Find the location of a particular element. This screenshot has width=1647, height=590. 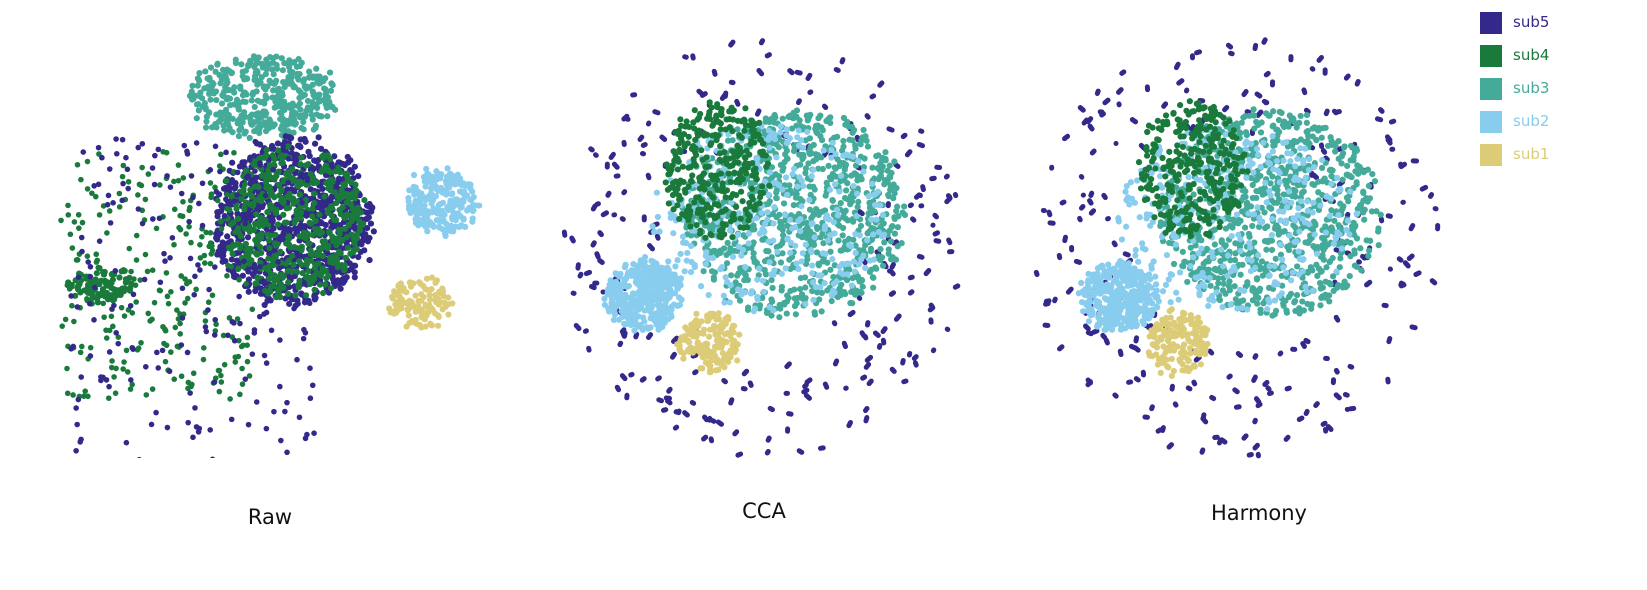

raw-cluster-sub2 is located at coordinates (444, 202).